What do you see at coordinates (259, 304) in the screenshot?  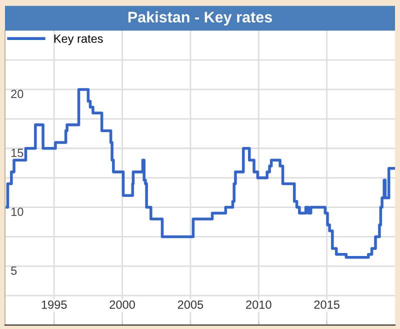 I see `x-tick-label: 2010` at bounding box center [259, 304].